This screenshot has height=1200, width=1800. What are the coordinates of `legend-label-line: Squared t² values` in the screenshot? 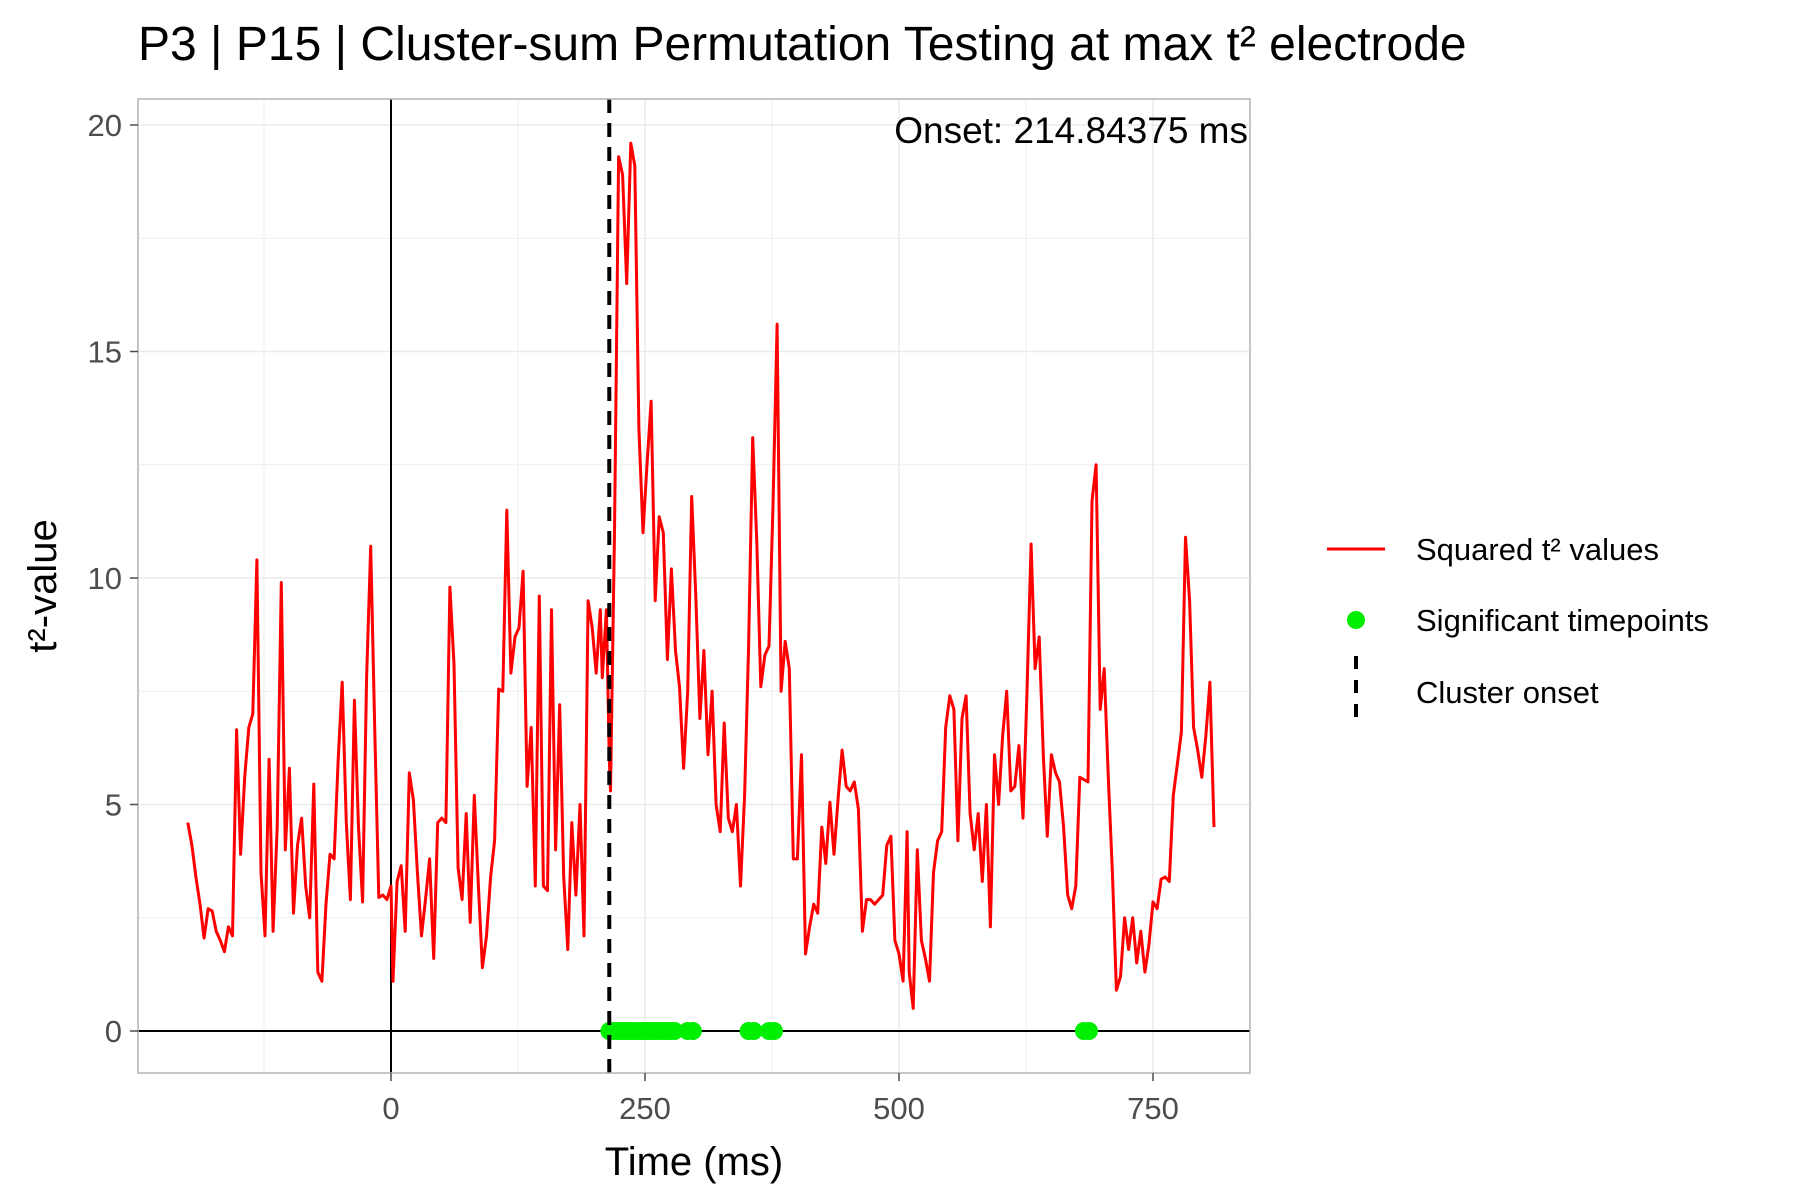 It's located at (1537, 549).